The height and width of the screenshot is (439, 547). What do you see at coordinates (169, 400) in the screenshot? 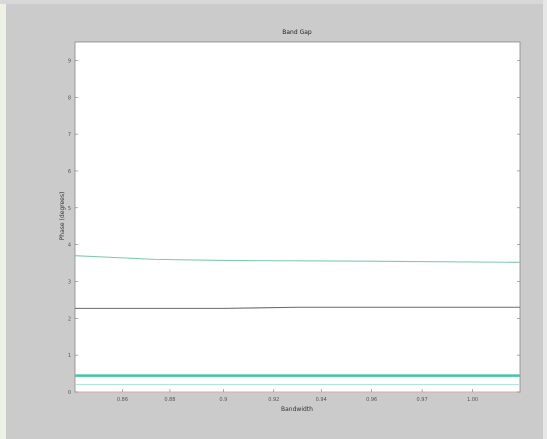
I see `x-tick-label: 0.88` at bounding box center [169, 400].